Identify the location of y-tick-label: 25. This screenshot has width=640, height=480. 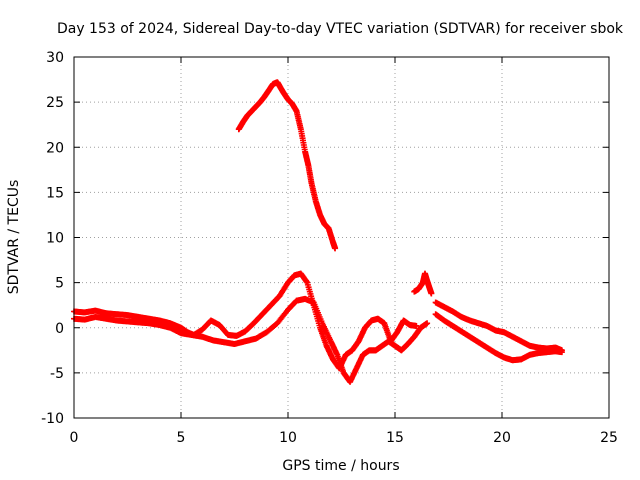
(55, 103).